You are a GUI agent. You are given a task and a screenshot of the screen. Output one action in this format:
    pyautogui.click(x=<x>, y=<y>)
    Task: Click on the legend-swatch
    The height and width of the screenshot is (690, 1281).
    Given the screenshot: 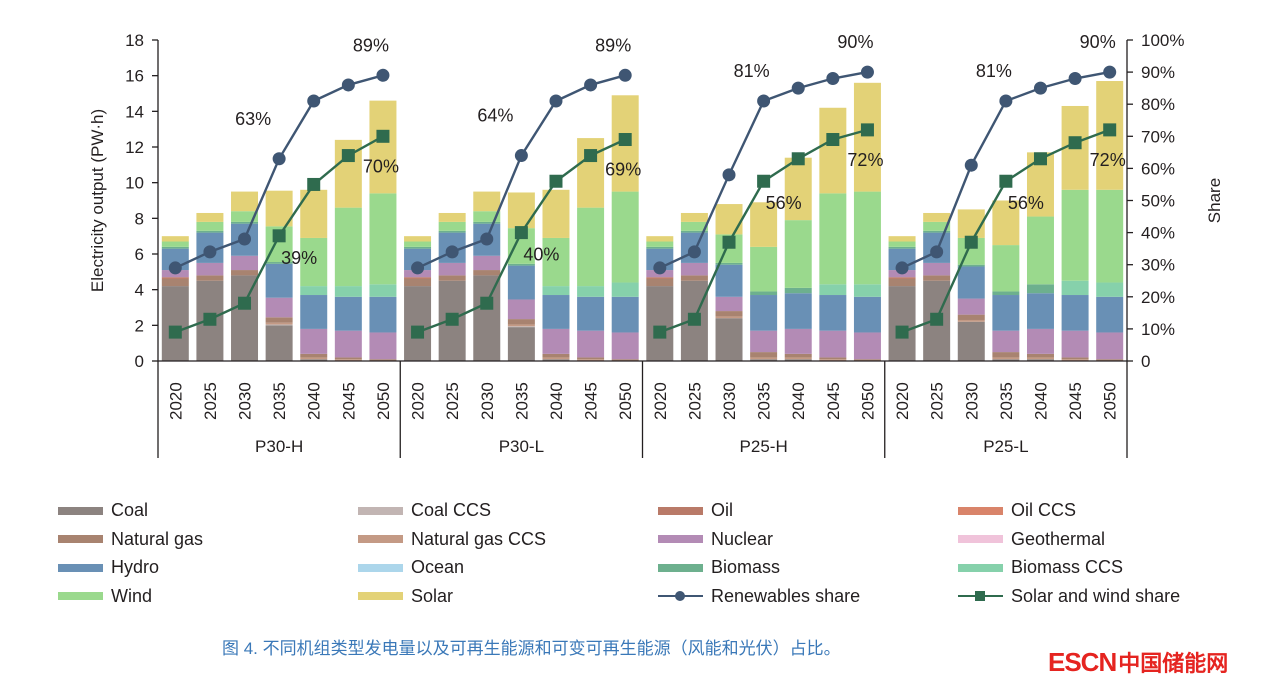 What is the action you would take?
    pyautogui.click(x=380, y=510)
    